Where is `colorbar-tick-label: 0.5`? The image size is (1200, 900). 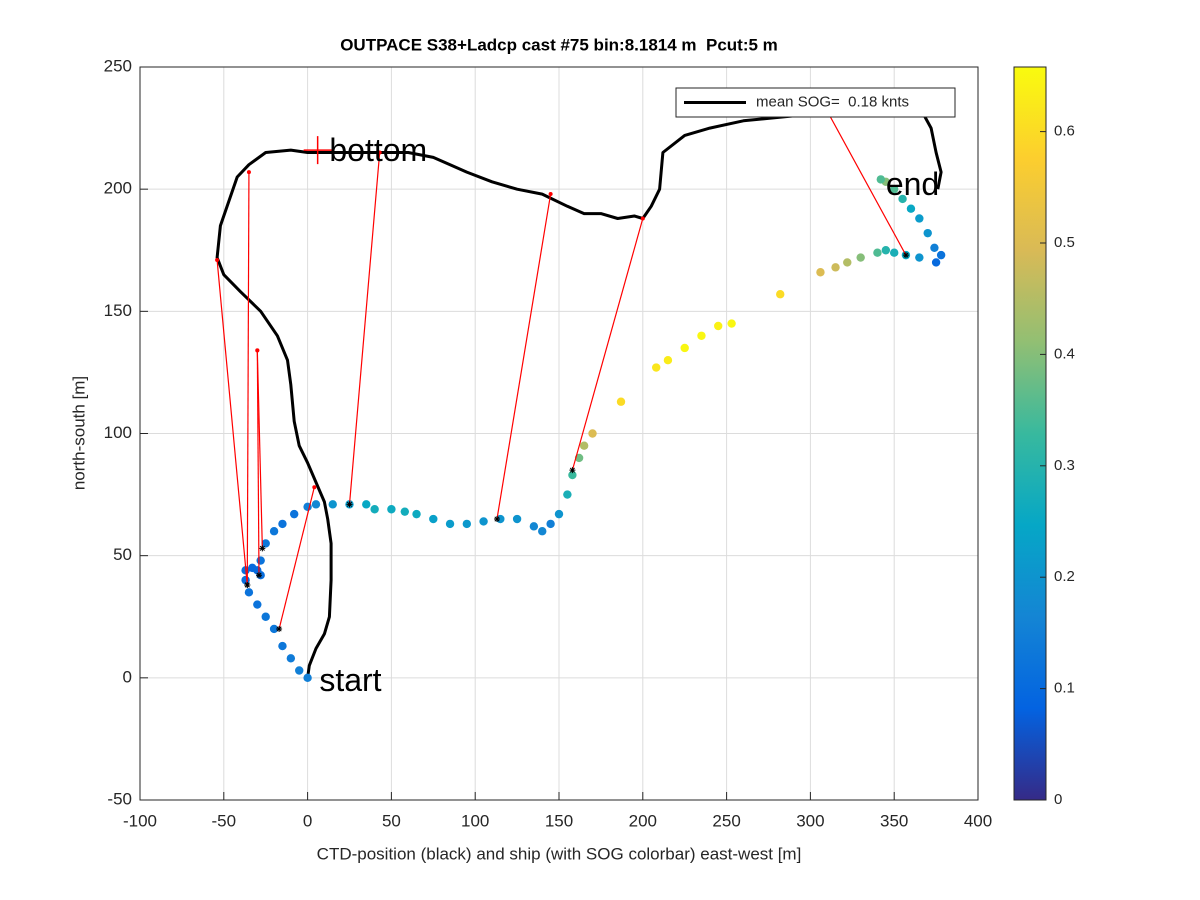
colorbar-tick-label: 0.5 is located at coordinates (1064, 242).